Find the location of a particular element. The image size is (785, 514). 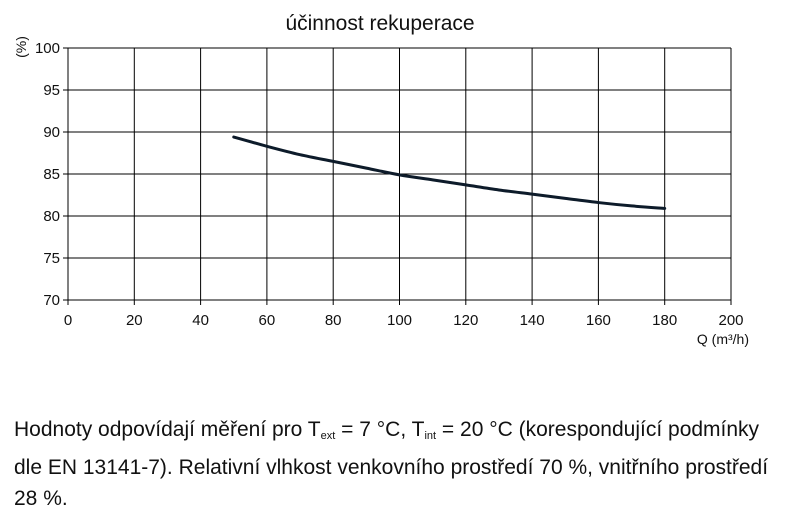

y-tick-label: 90 is located at coordinates (51, 132).